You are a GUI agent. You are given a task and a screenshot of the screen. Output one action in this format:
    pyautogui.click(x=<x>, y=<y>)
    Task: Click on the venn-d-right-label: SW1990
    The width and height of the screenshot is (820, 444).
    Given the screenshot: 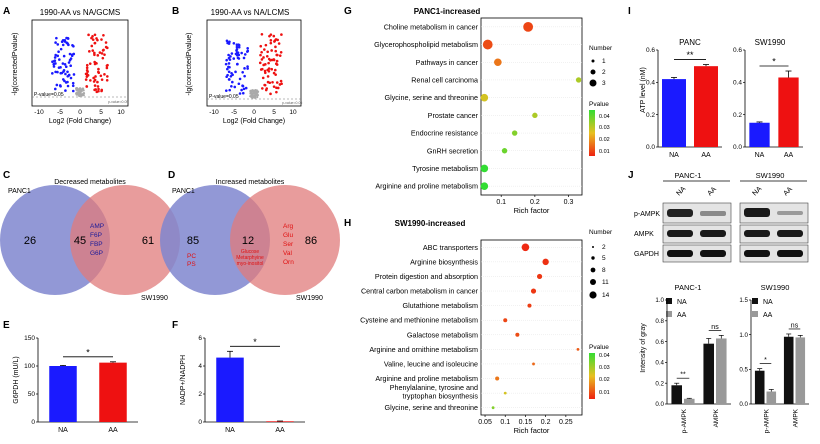 What is the action you would take?
    pyautogui.click(x=309, y=298)
    